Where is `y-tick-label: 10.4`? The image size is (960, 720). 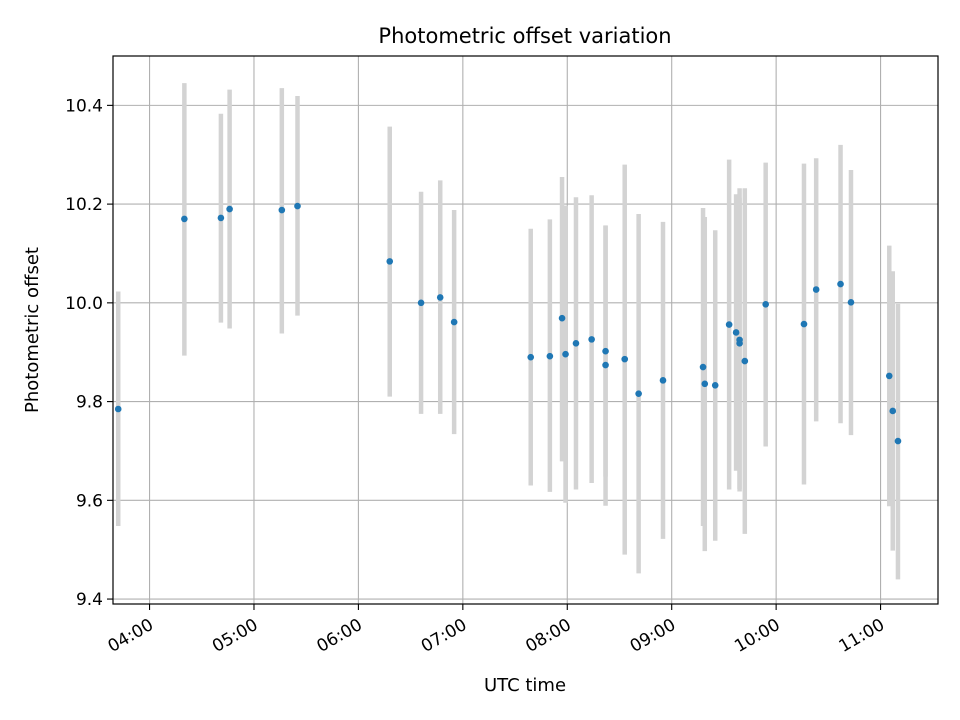
y-tick-label: 10.4 is located at coordinates (84, 106).